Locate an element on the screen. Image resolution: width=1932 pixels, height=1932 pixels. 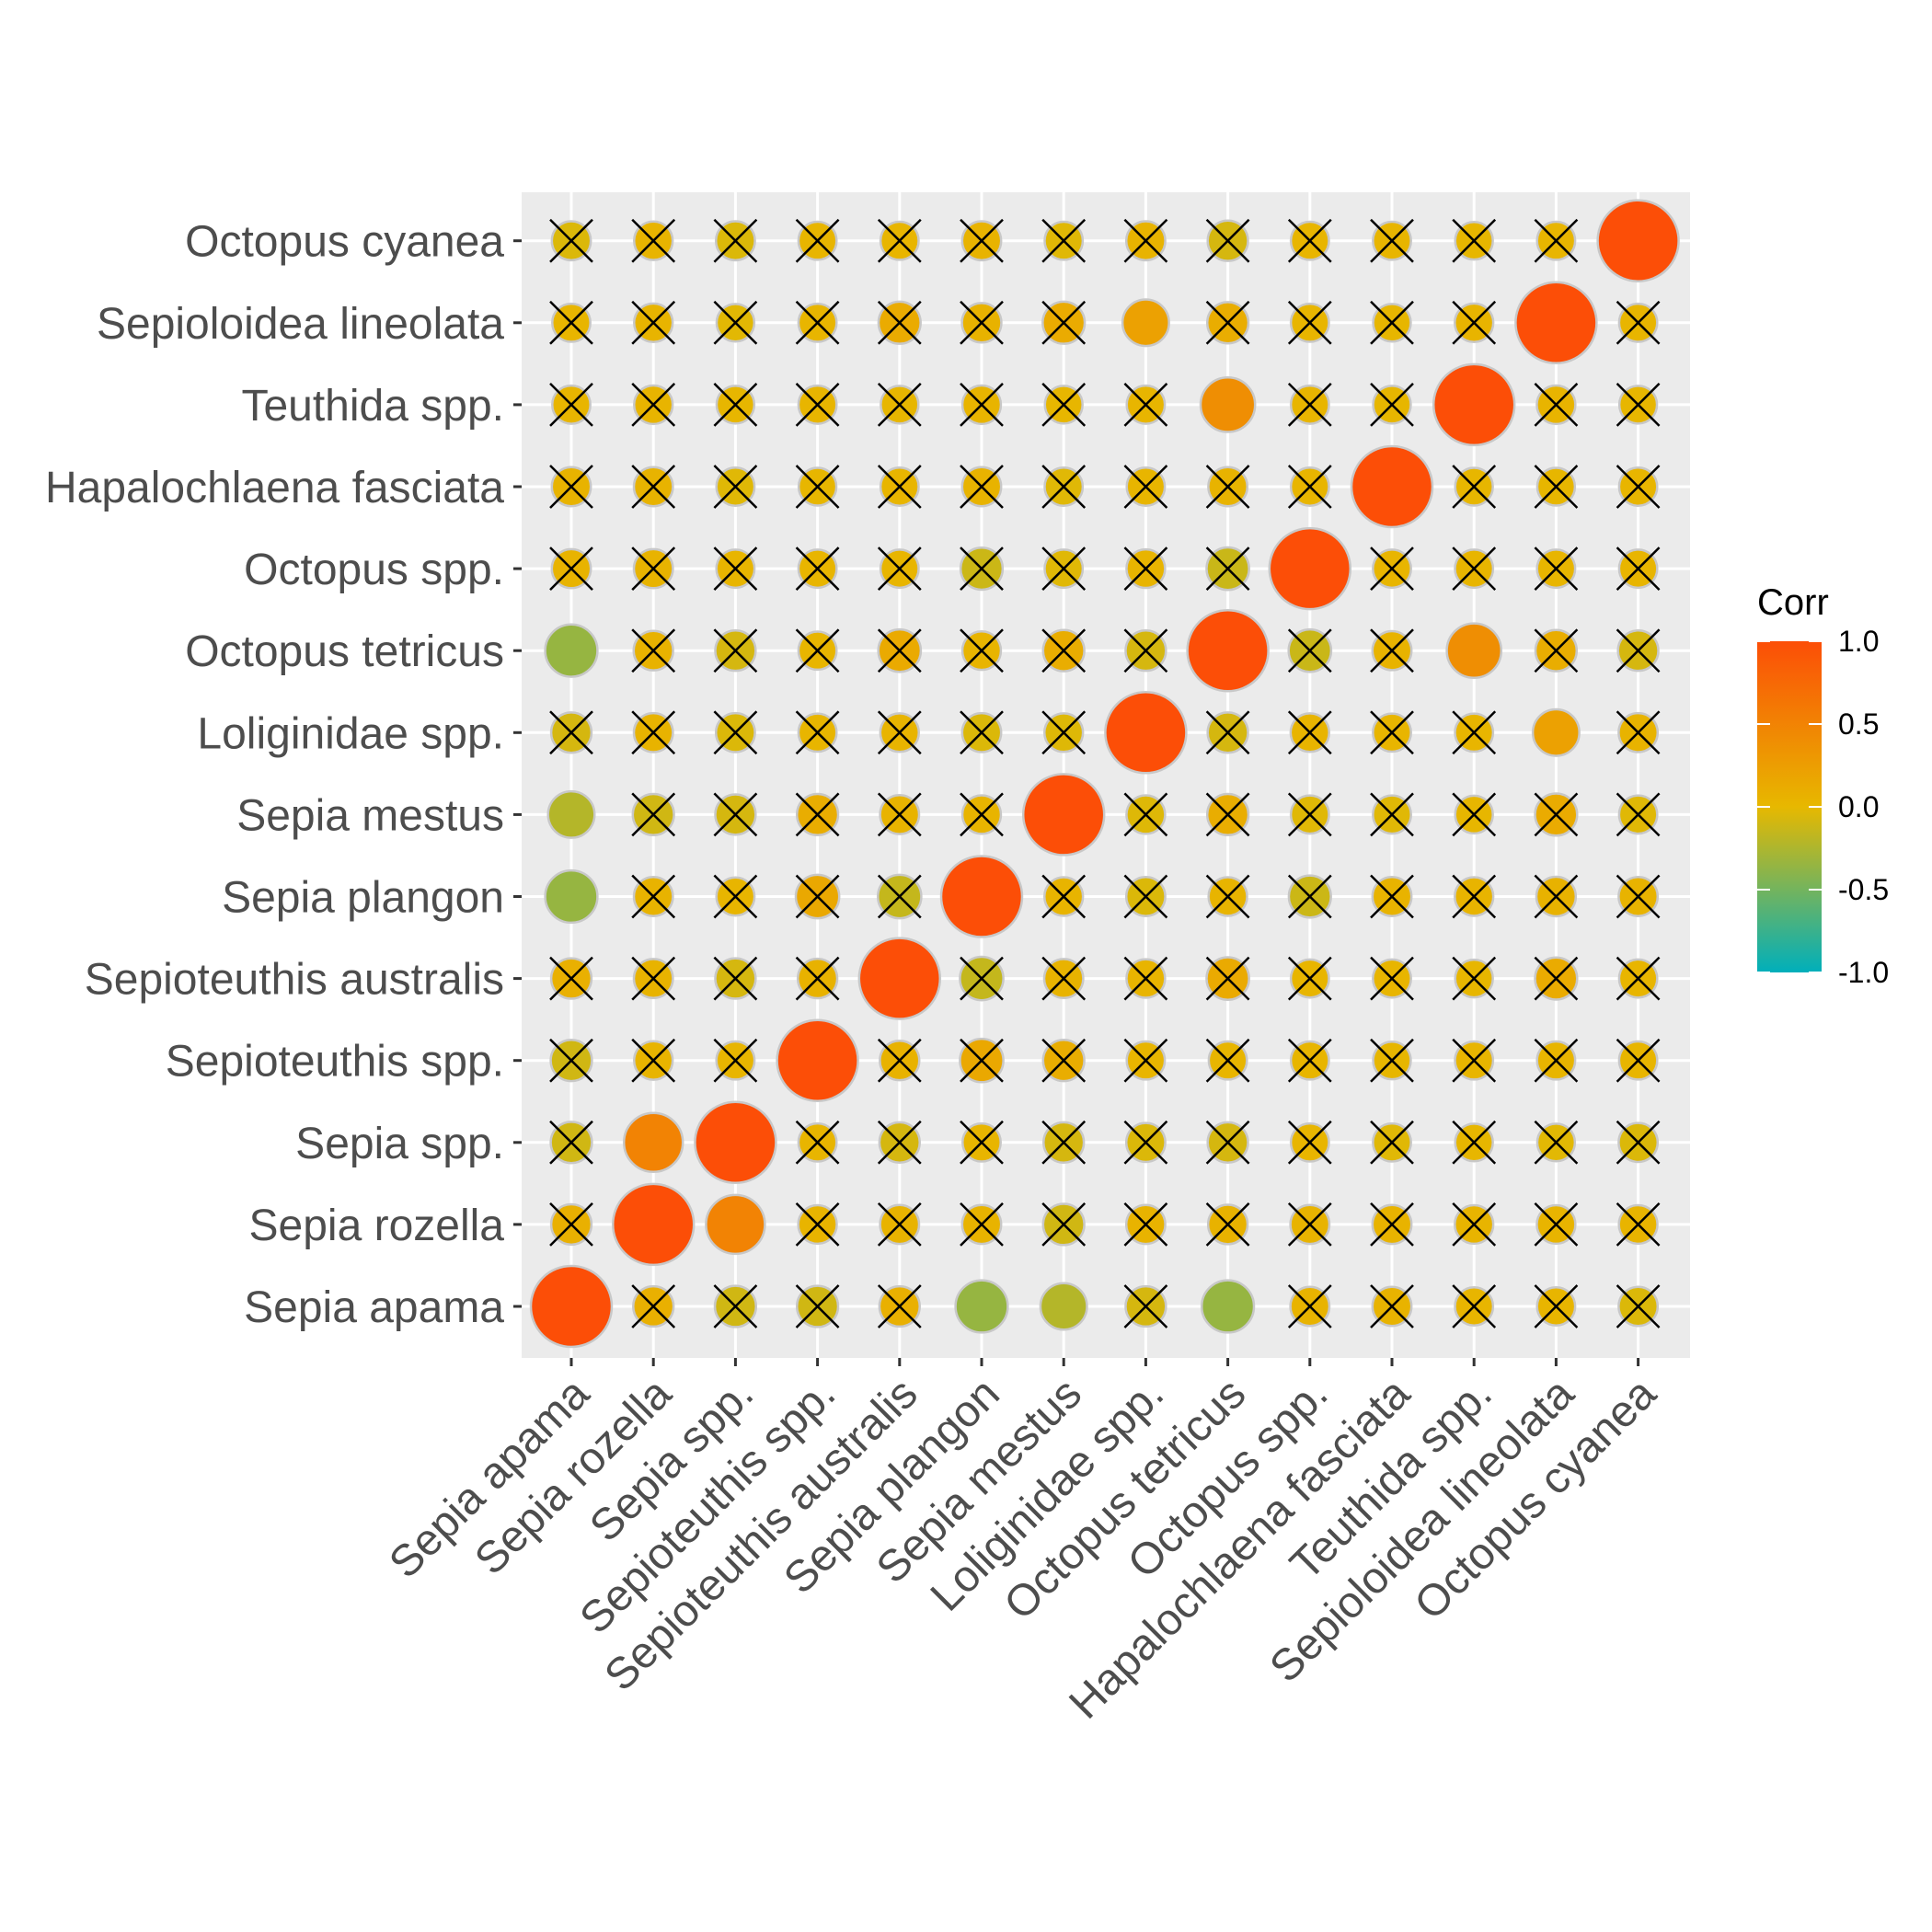
legend-tick-label: 1.0 is located at coordinates (1858, 641).